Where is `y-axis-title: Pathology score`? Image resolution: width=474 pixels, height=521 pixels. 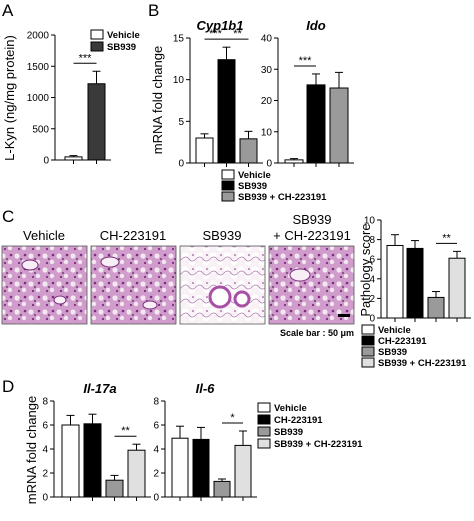
y-axis-title: Pathology score is located at coordinates (365, 269).